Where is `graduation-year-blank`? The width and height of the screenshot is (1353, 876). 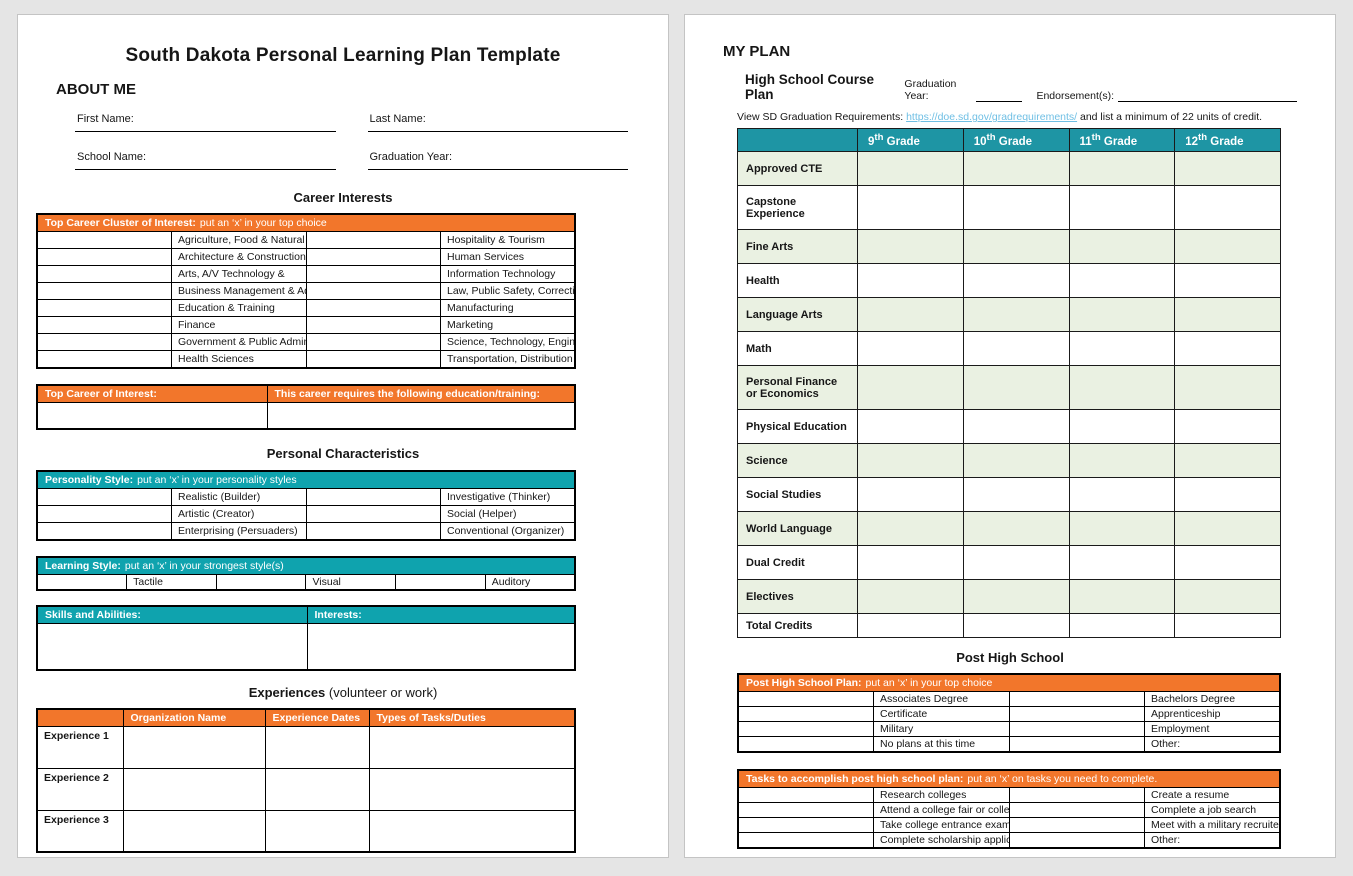 graduation-year-blank is located at coordinates (999, 96).